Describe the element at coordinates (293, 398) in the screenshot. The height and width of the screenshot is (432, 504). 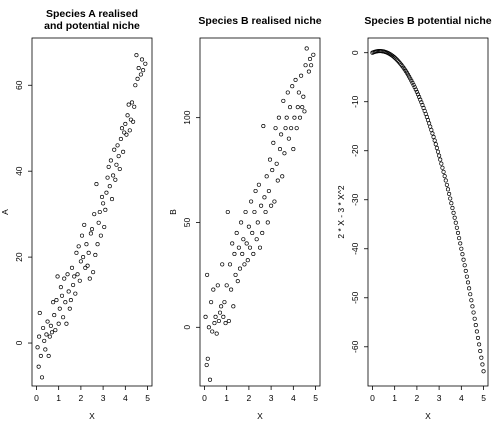
I see `x-tick-label: 4` at that location.